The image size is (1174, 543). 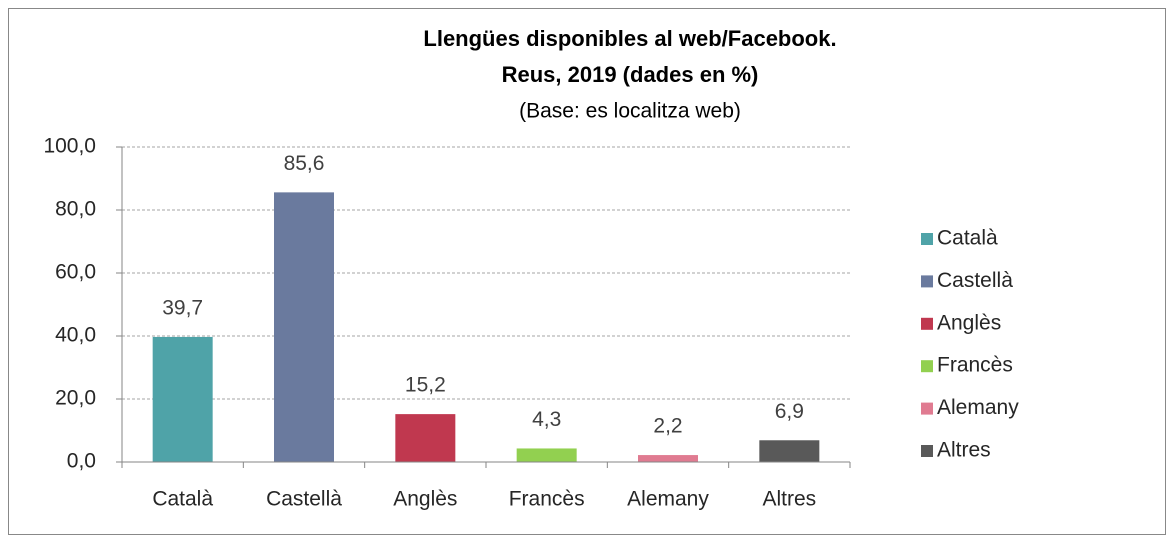 I want to click on x-tick-label: Castellà, so click(x=304, y=499).